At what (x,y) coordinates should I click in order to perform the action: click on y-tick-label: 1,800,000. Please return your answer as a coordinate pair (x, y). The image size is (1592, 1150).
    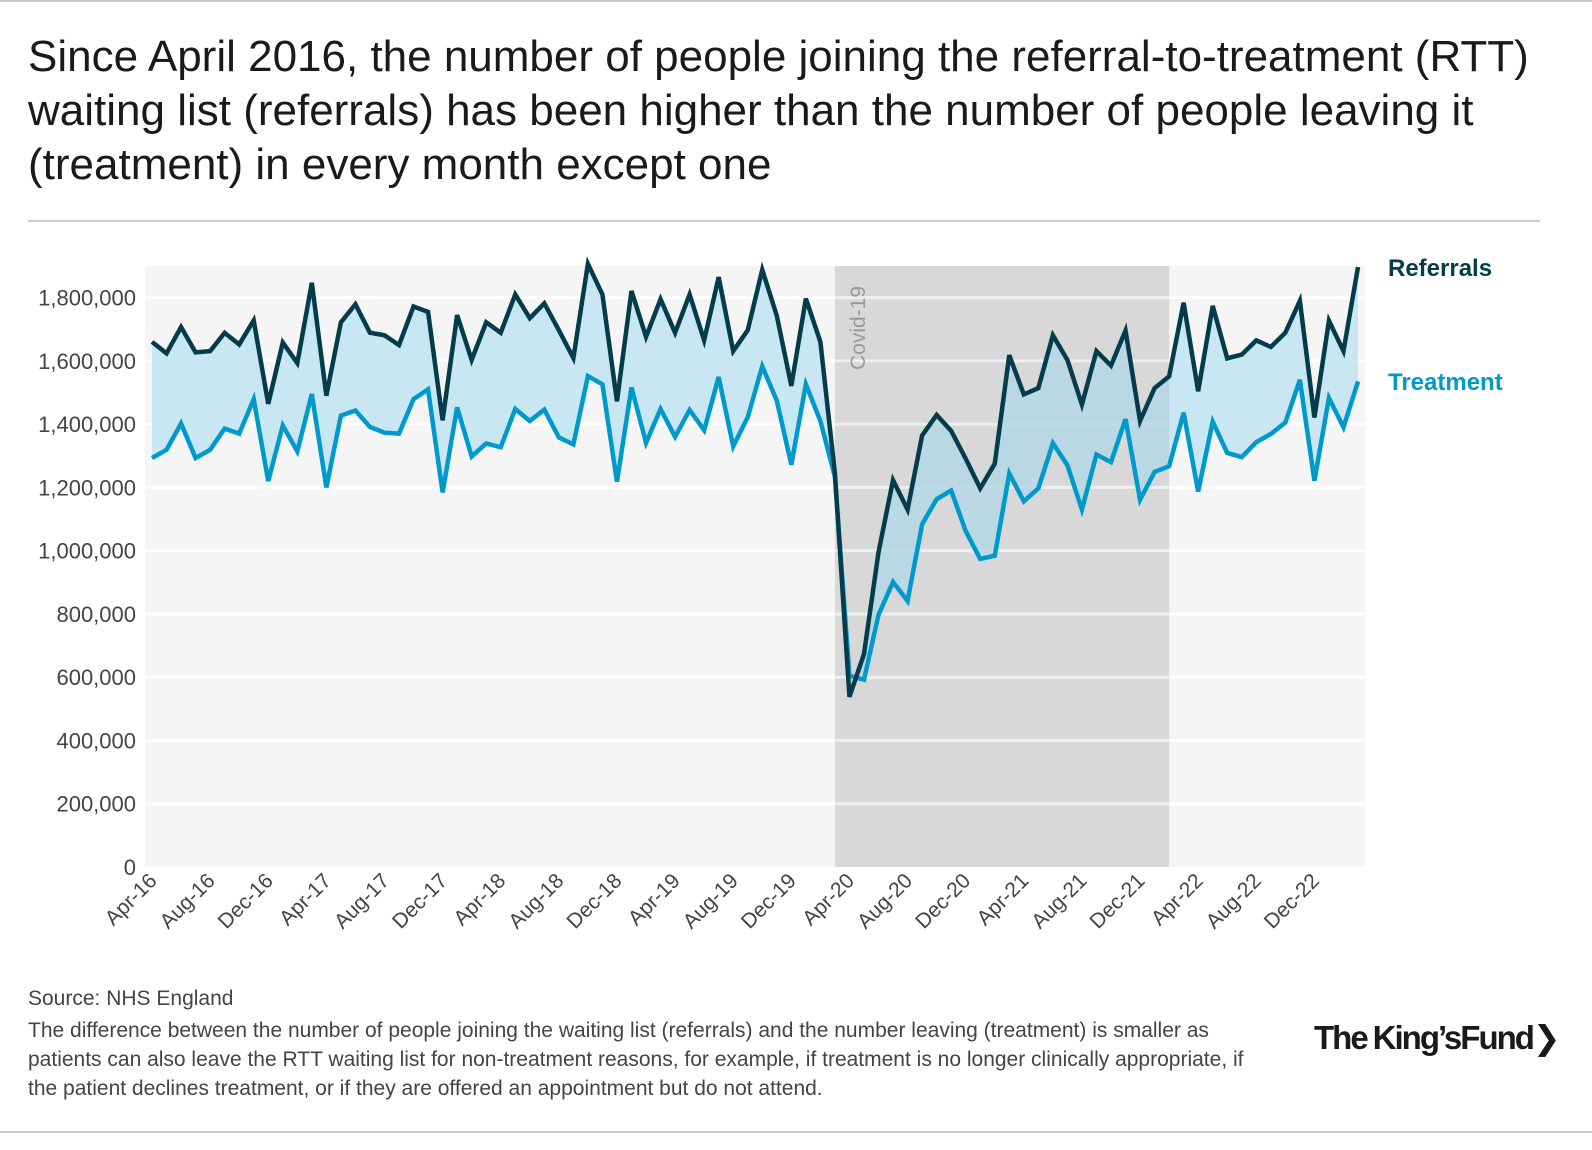
    Looking at the image, I should click on (87, 298).